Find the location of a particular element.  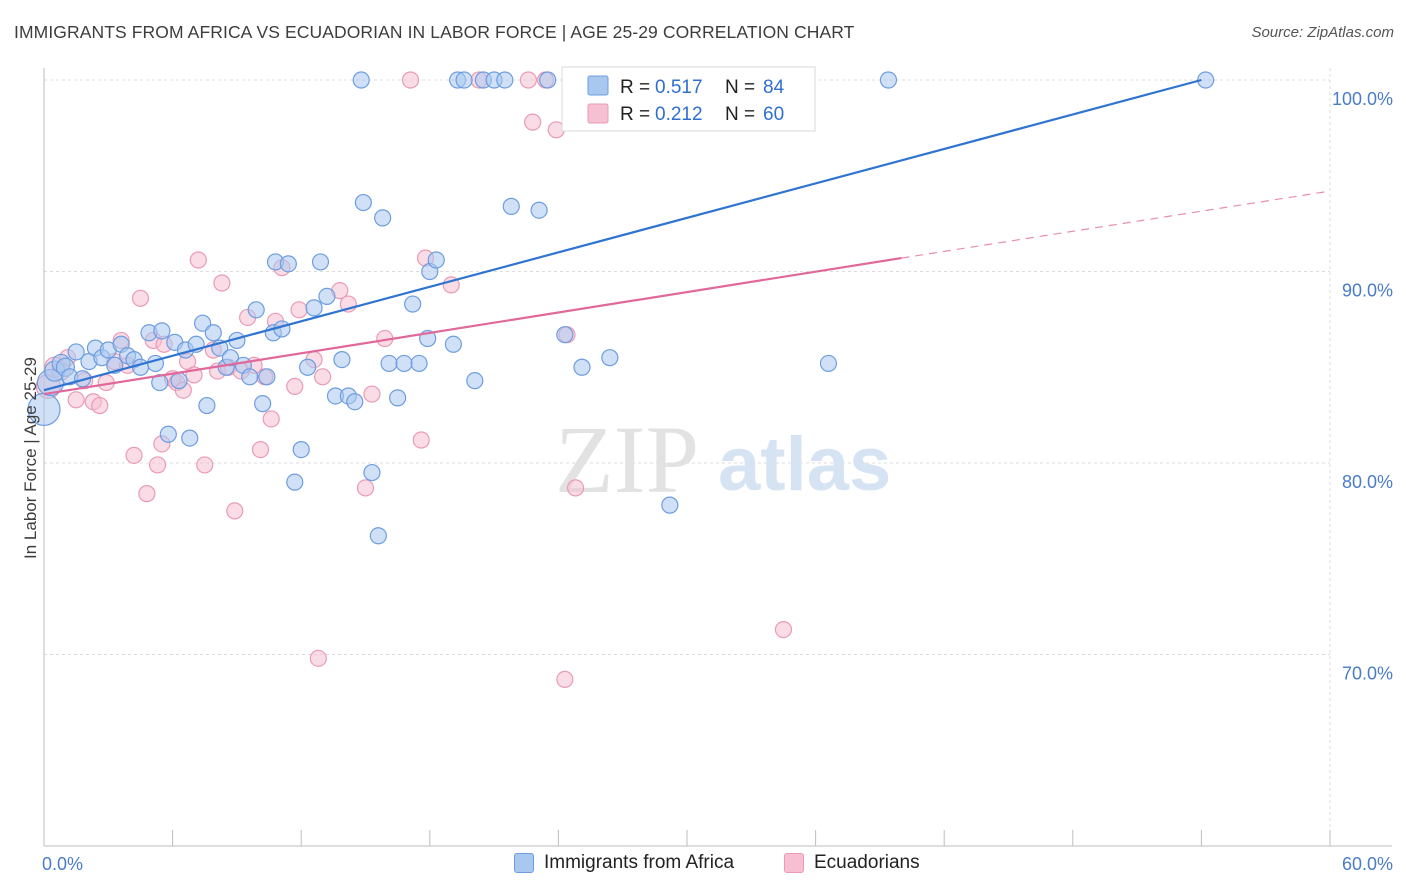

x-tick-label-min: 0.0% is located at coordinates (62, 864).